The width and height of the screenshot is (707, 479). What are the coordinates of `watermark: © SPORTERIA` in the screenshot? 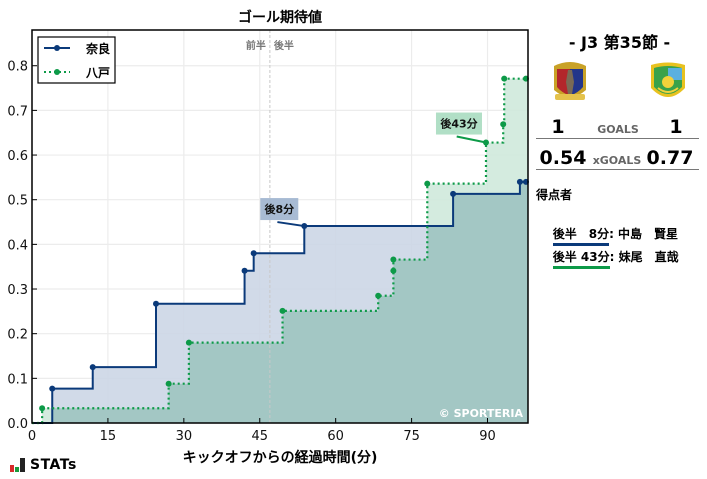 It's located at (481, 413).